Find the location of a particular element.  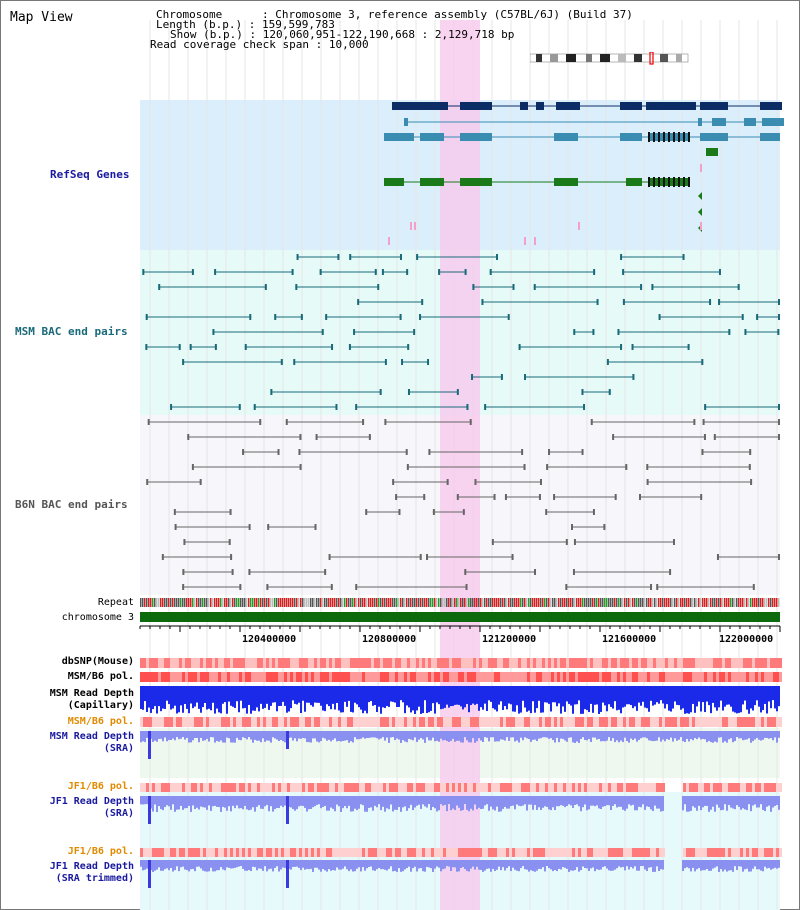

chromosome-ideogram is located at coordinates (610, 59).